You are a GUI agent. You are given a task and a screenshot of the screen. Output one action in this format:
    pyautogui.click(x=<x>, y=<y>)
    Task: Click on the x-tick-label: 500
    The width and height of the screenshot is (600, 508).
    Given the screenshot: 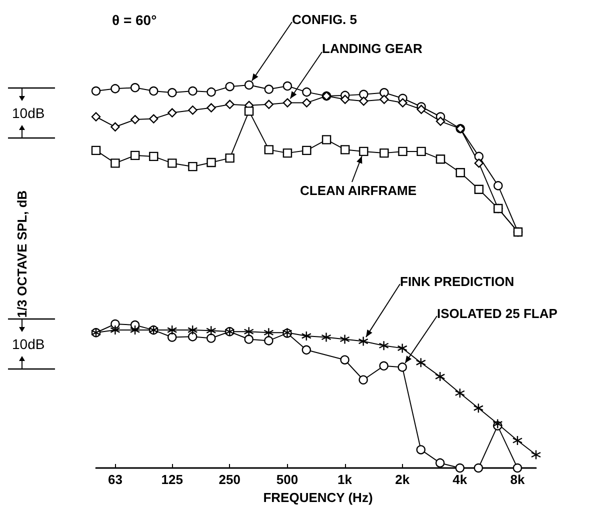 What is the action you would take?
    pyautogui.click(x=287, y=479)
    